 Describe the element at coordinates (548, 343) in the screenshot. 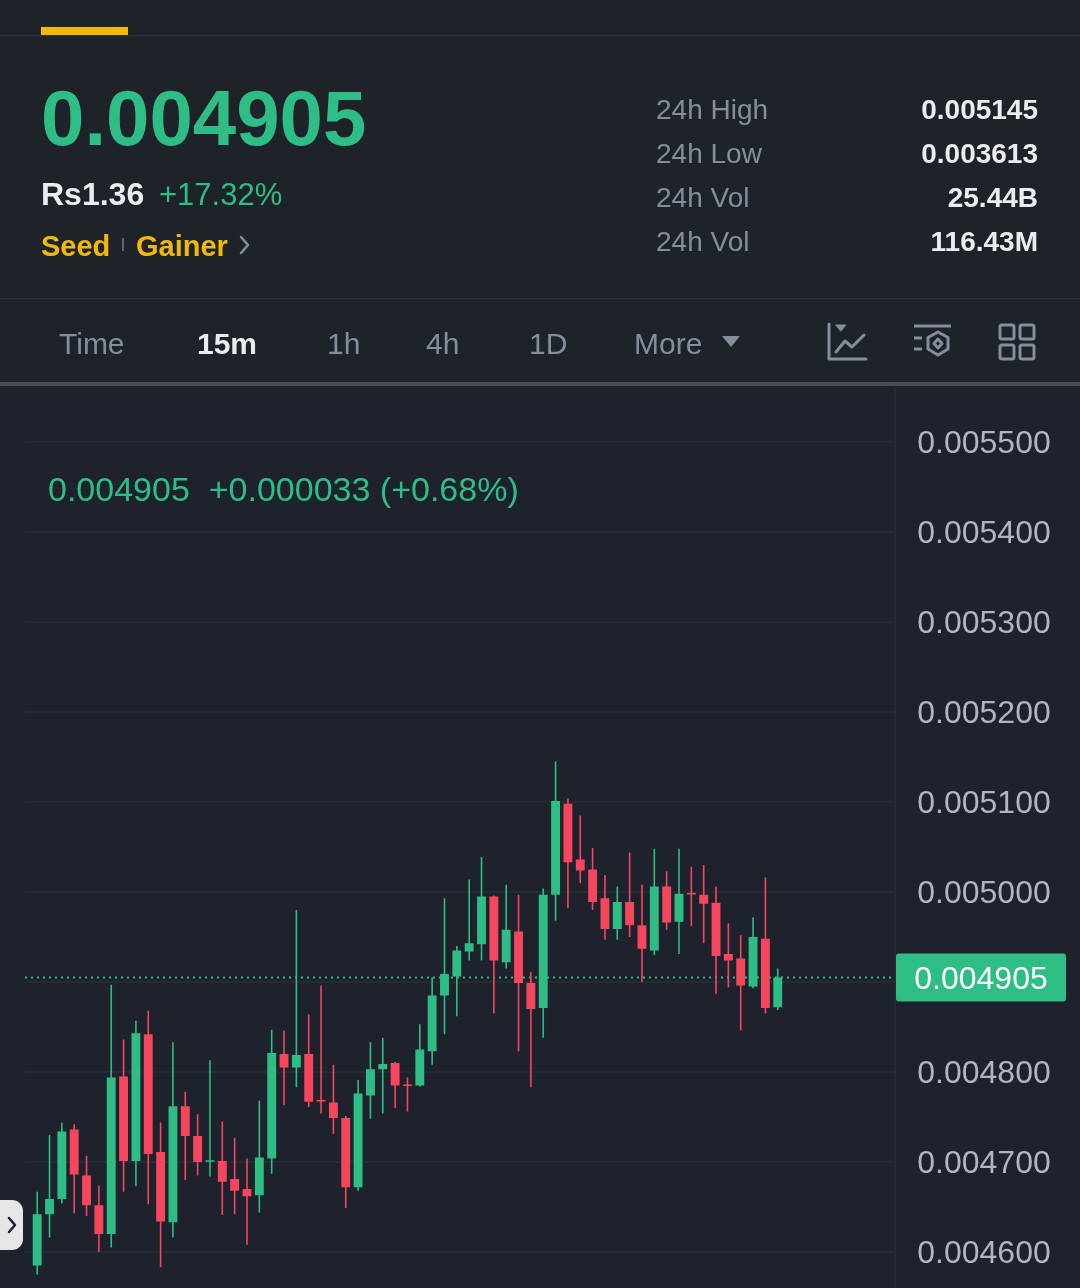

I see `text: 1D` at that location.